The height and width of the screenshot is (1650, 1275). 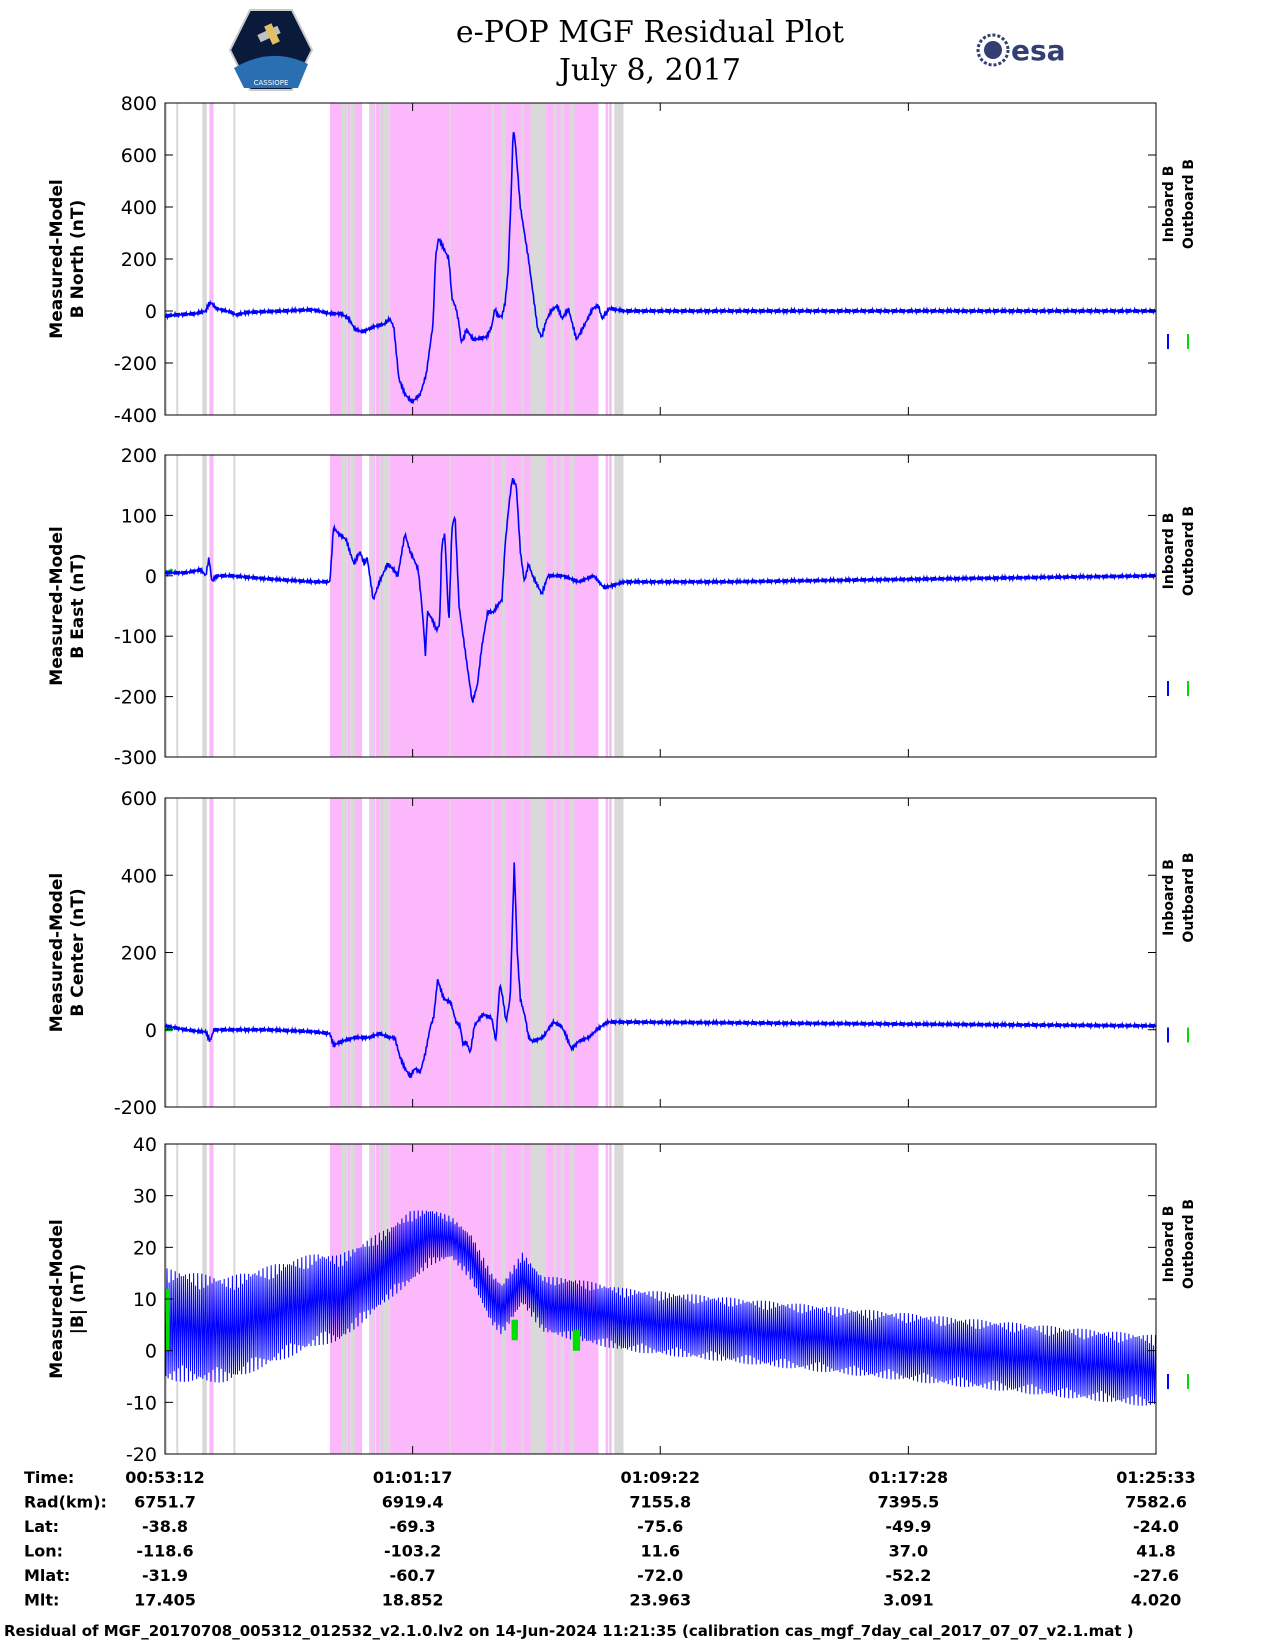 What do you see at coordinates (650, 70) in the screenshot?
I see `title-line-2: July 8, 2017` at bounding box center [650, 70].